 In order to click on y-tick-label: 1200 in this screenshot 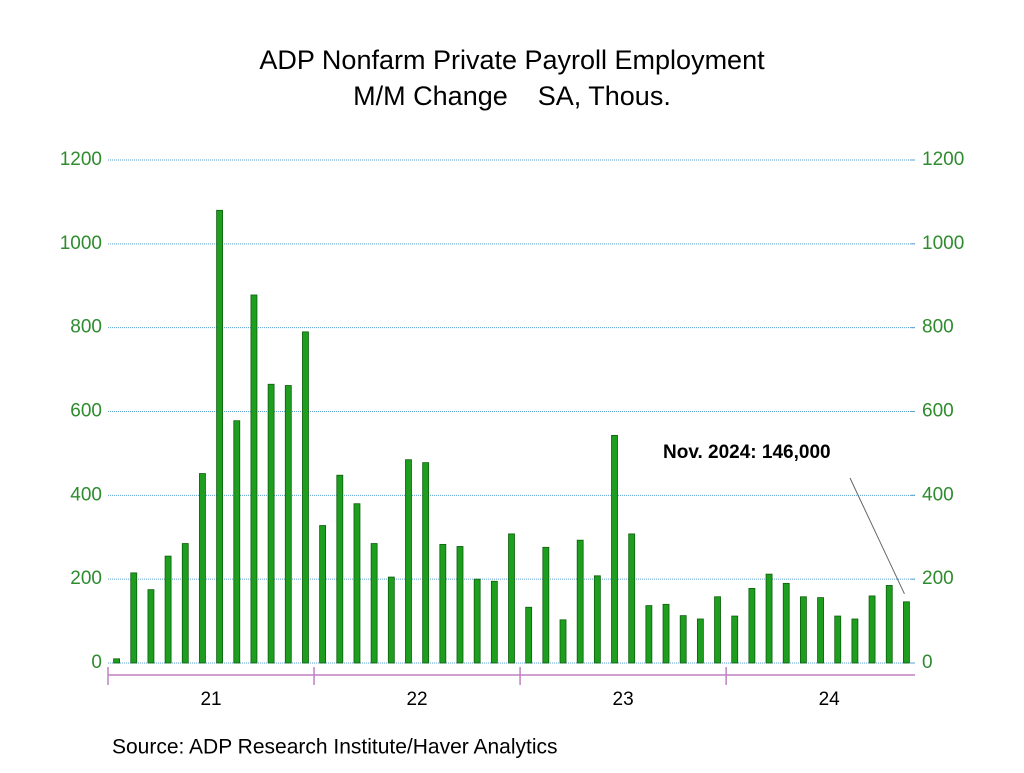, I will do `click(81, 159)`.